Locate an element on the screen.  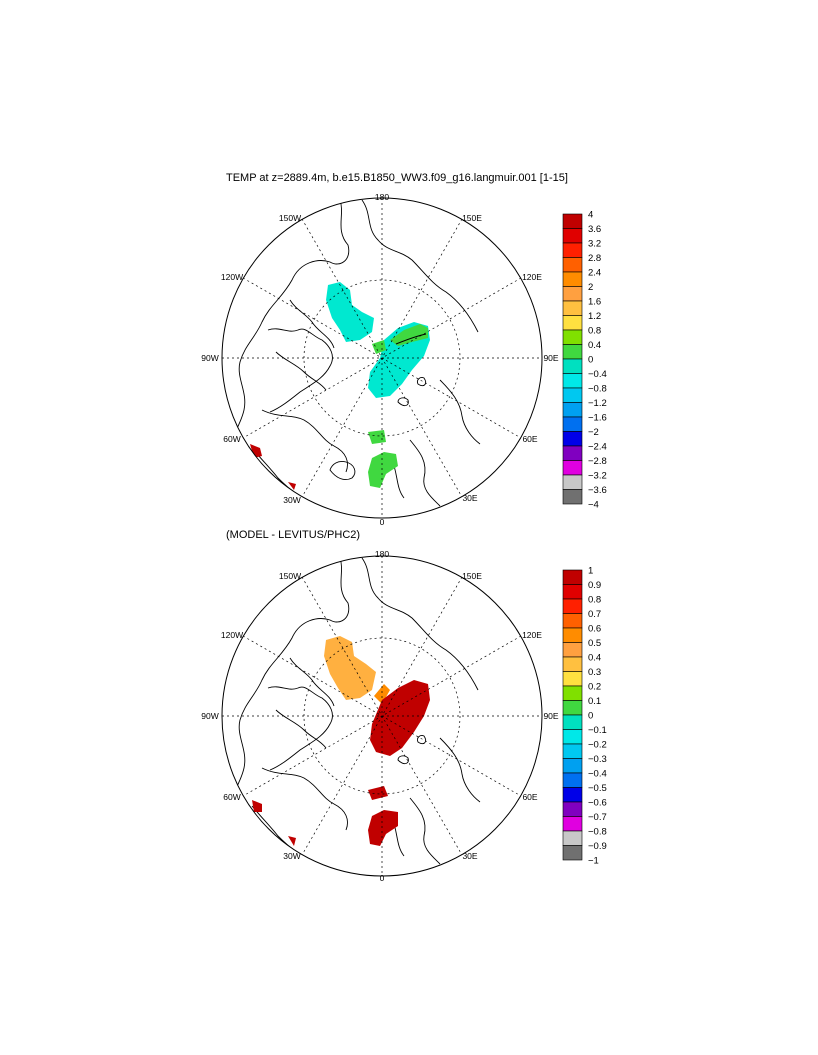
bottom-lon-30W: 30W is located at coordinates (291, 856).